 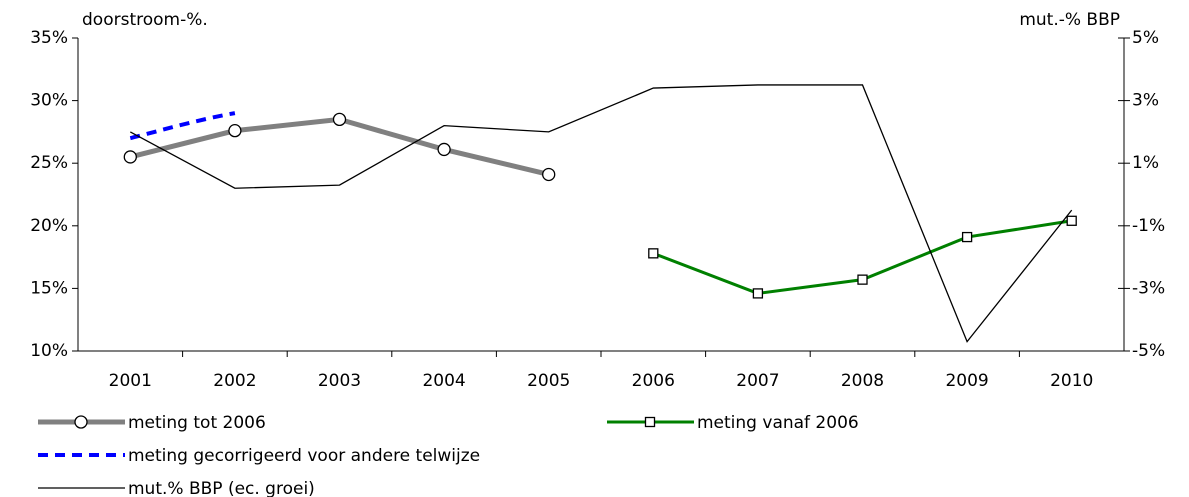 What do you see at coordinates (234, 381) in the screenshot?
I see `x-tick-label: 2002` at bounding box center [234, 381].